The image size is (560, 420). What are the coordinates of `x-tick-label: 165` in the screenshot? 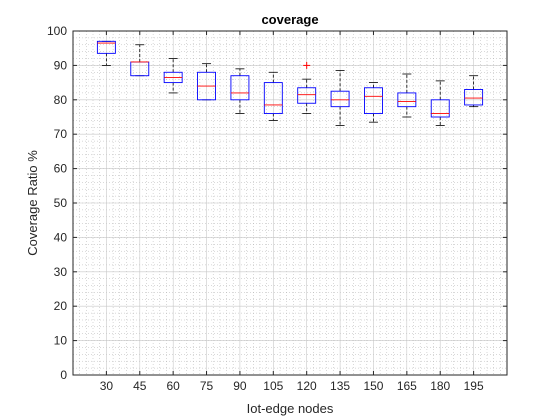 It's located at (407, 386).